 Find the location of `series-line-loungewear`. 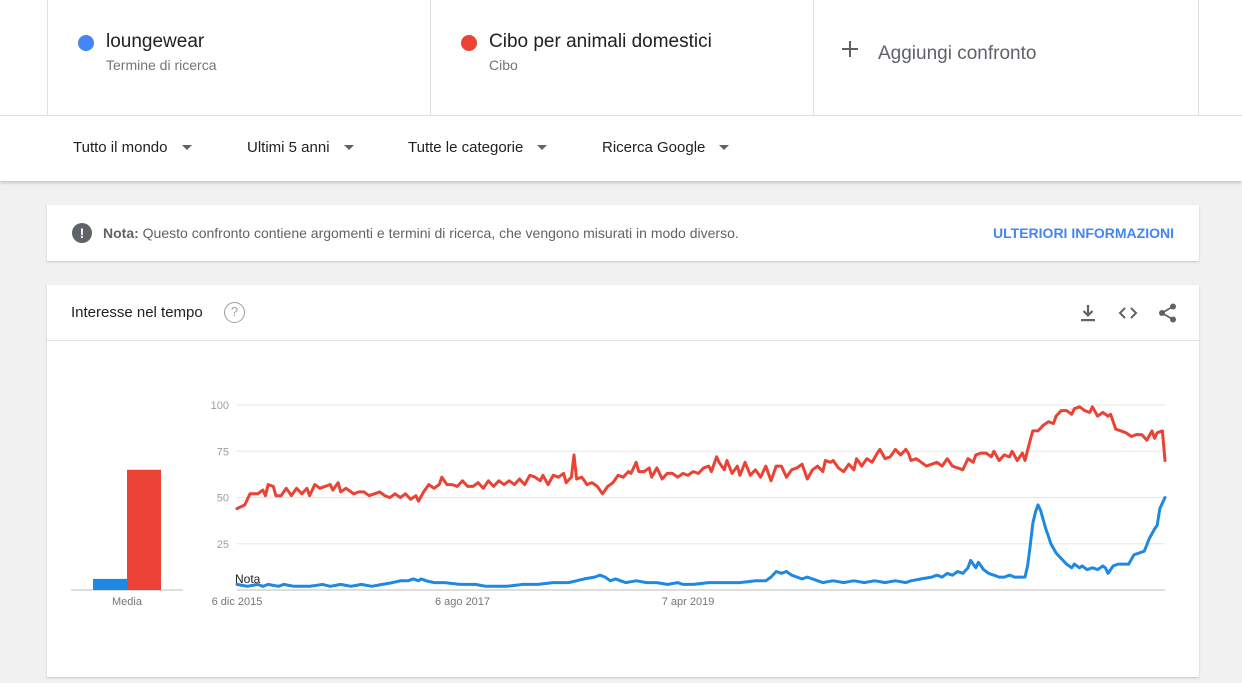

series-line-loungewear is located at coordinates (701, 542).